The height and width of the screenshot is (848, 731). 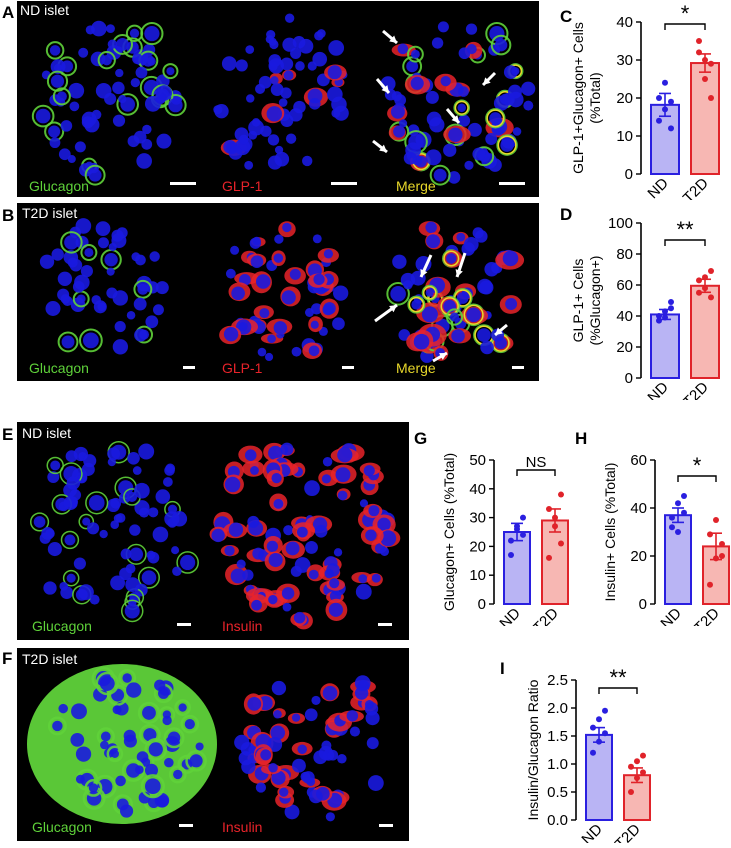 I want to click on y-tick-label: 40, so click(x=477, y=489).